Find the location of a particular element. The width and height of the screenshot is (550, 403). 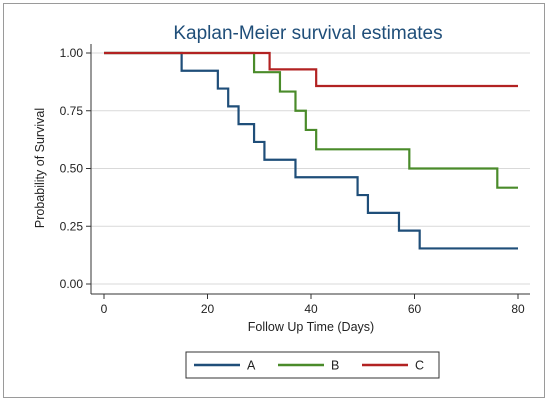

legend-label-b: B is located at coordinates (335, 366).